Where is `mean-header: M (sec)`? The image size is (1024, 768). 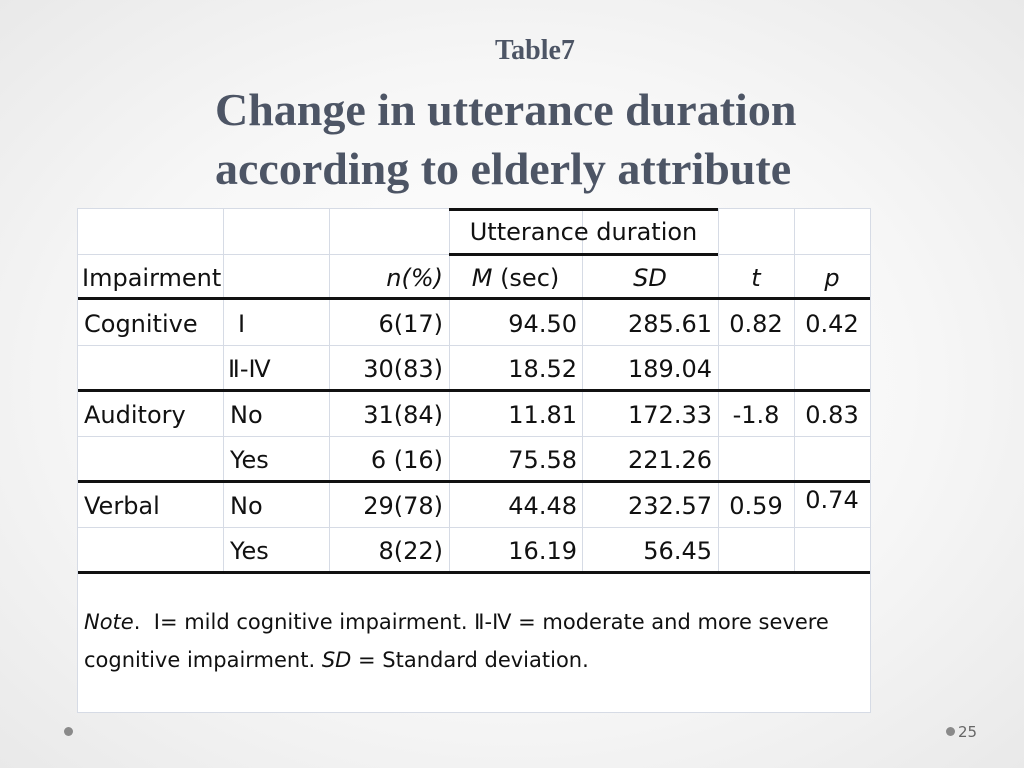 mean-header: M (sec) is located at coordinates (515, 278).